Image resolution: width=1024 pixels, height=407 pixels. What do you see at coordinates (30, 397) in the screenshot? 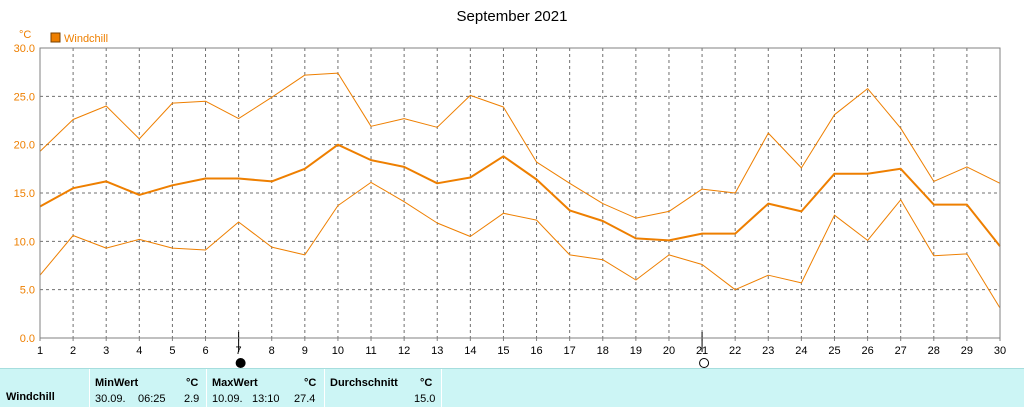
I see `stats-label: Windchill` at bounding box center [30, 397].